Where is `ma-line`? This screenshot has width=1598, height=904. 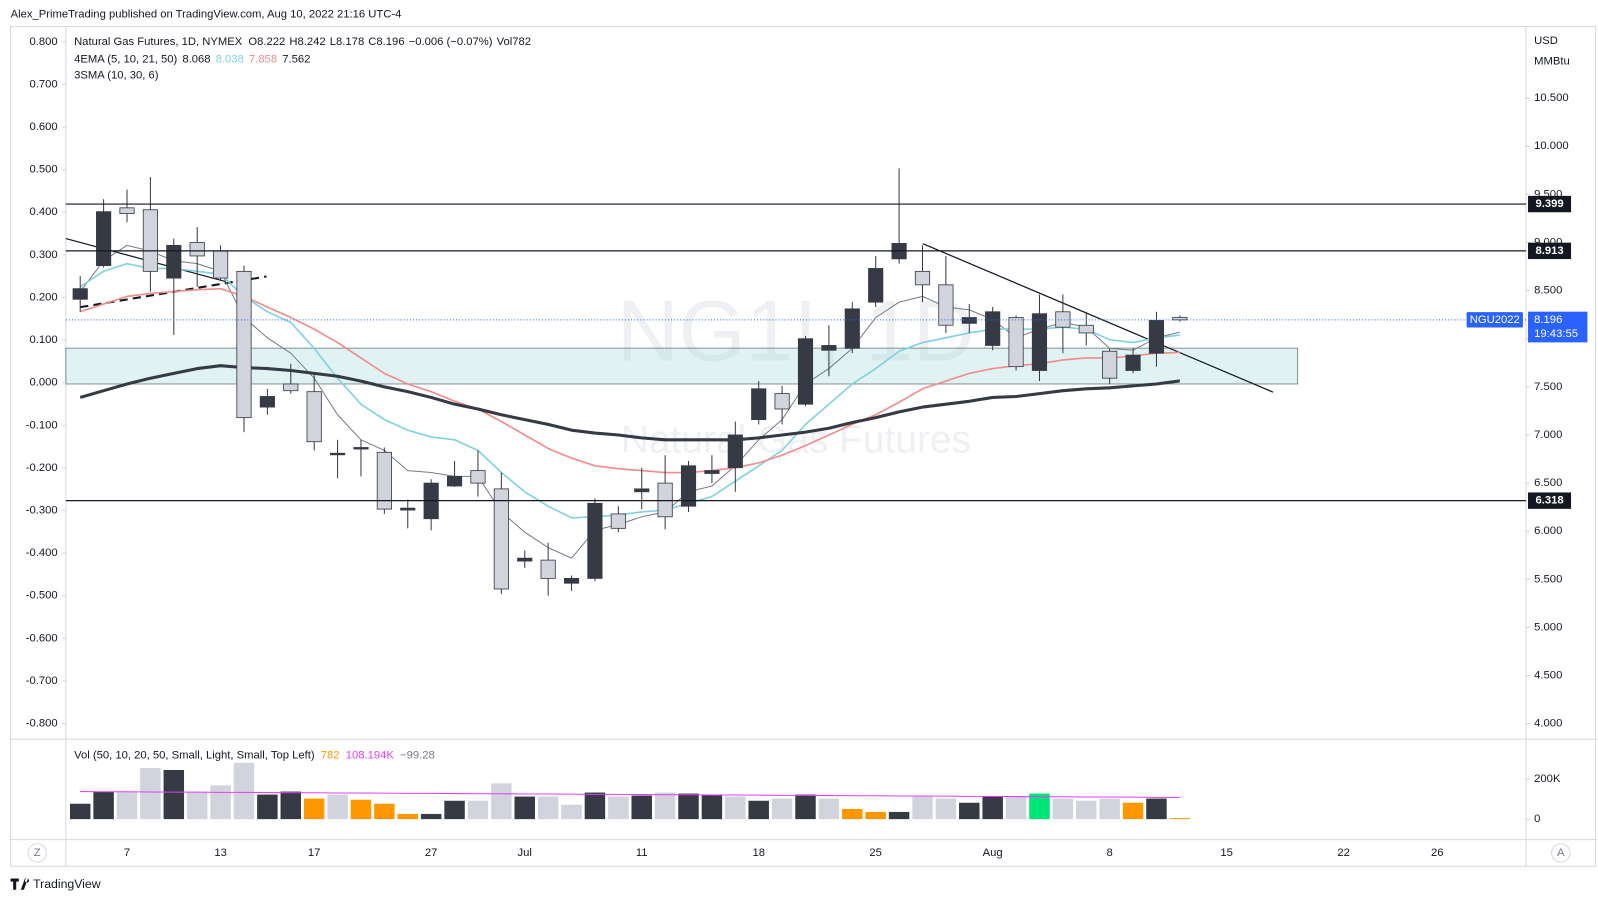
ma-line is located at coordinates (629, 380).